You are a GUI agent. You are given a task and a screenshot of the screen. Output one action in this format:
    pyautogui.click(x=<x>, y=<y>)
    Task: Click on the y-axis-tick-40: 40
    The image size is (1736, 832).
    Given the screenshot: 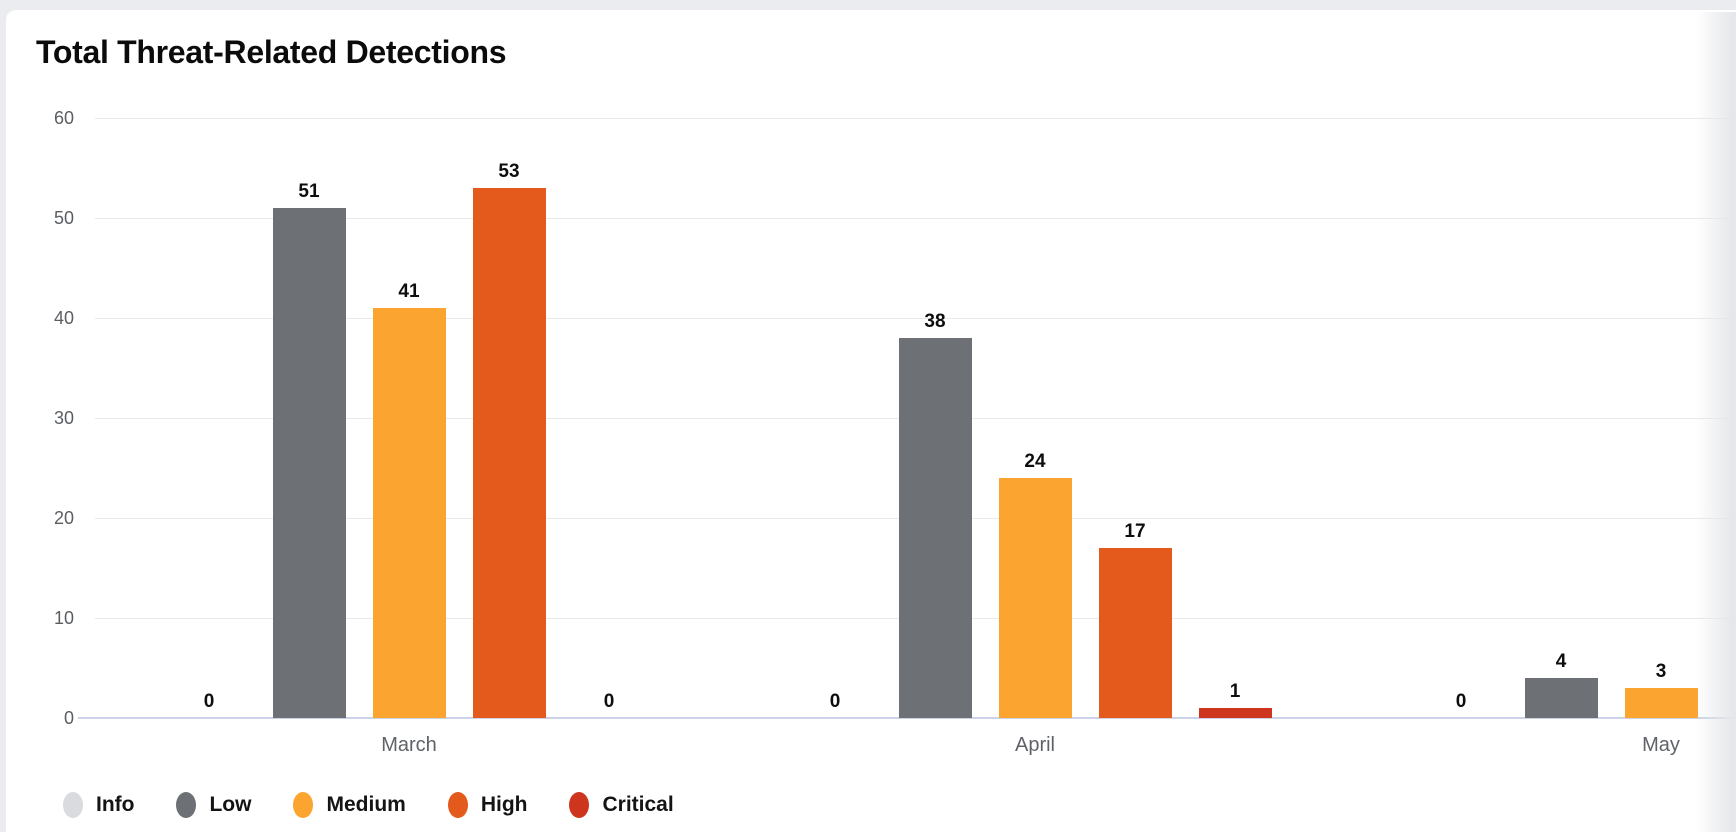 What is the action you would take?
    pyautogui.click(x=63, y=318)
    